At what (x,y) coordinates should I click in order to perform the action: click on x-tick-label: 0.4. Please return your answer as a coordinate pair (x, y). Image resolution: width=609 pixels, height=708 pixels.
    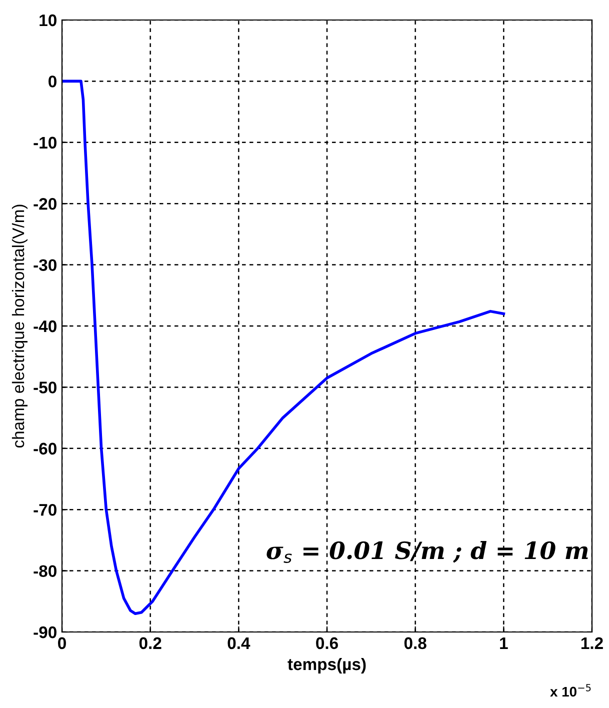
    Looking at the image, I should click on (239, 643).